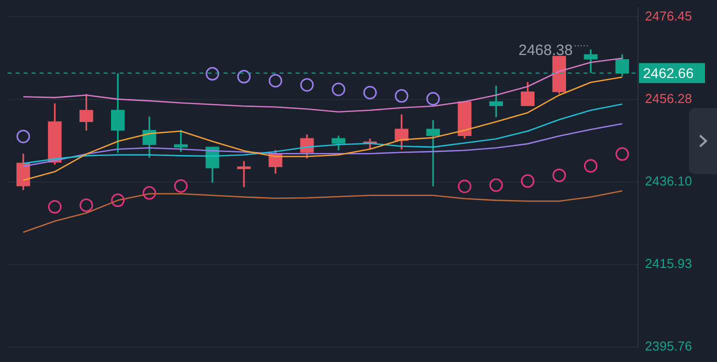 The image size is (717, 362). Describe the element at coordinates (668, 16) in the screenshot. I see `y-tick-label: 2476.45` at that location.